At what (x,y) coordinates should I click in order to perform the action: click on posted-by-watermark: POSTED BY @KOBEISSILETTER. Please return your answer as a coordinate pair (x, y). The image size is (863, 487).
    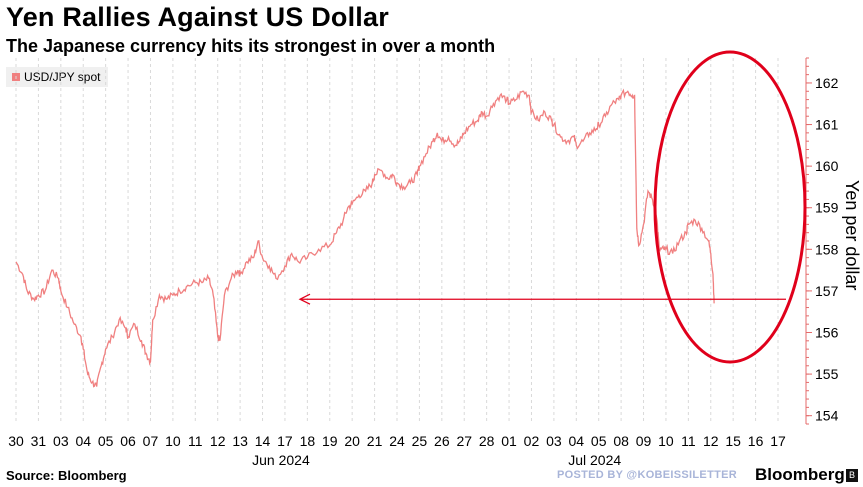
    Looking at the image, I should click on (647, 475).